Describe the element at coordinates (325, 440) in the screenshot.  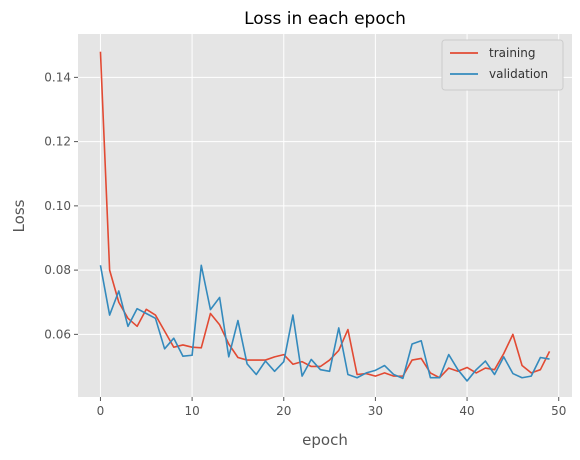
I see `x-axis-label: epoch` at that location.